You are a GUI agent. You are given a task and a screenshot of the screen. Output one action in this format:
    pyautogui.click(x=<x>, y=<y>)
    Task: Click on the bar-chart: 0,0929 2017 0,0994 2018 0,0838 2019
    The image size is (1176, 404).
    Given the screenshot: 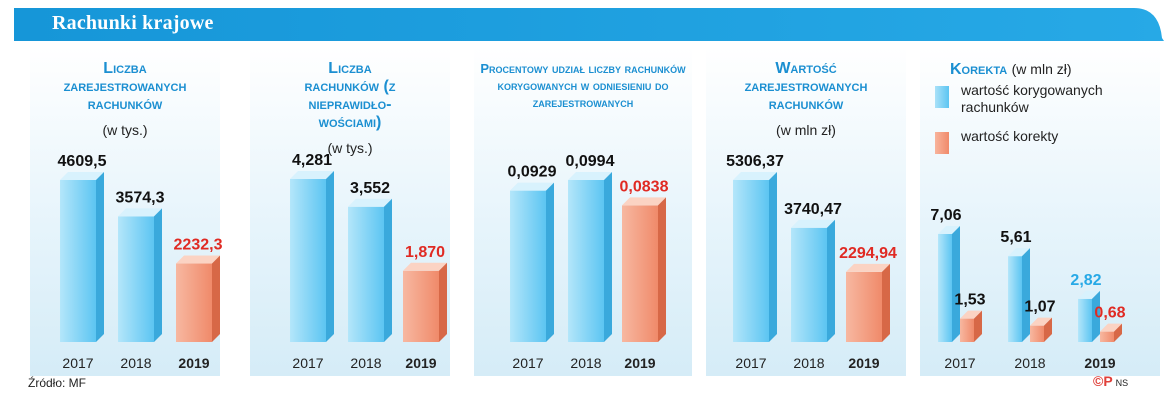 What is the action you would take?
    pyautogui.click(x=588, y=262)
    